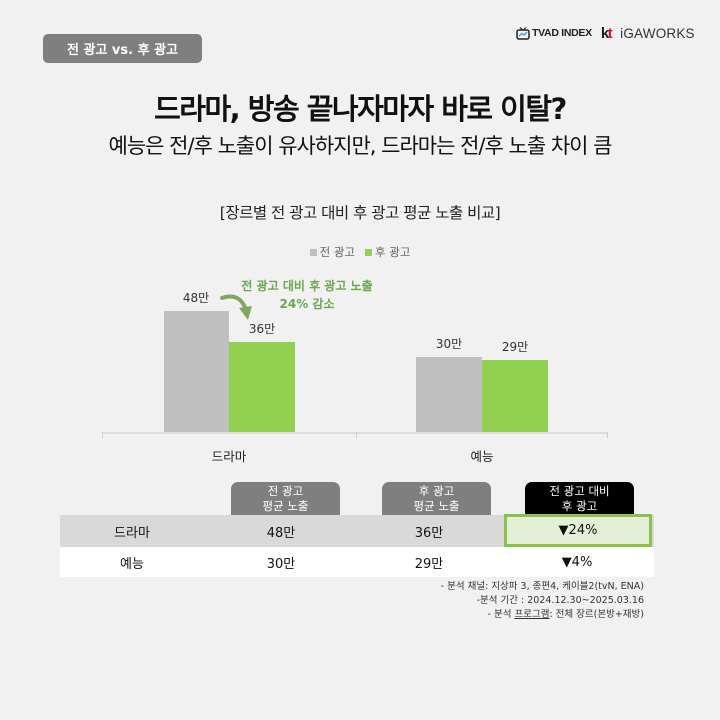 This screenshot has width=720, height=720. Describe the element at coordinates (285, 491) in the screenshot. I see `header-line: 전 광고` at that location.